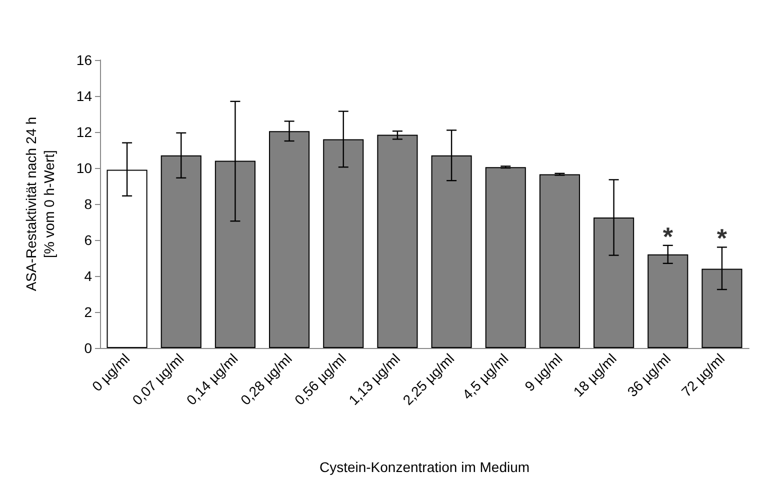 Image resolution: width=769 pixels, height=488 pixels. I want to click on y-tick-label: 14, so click(84, 96).